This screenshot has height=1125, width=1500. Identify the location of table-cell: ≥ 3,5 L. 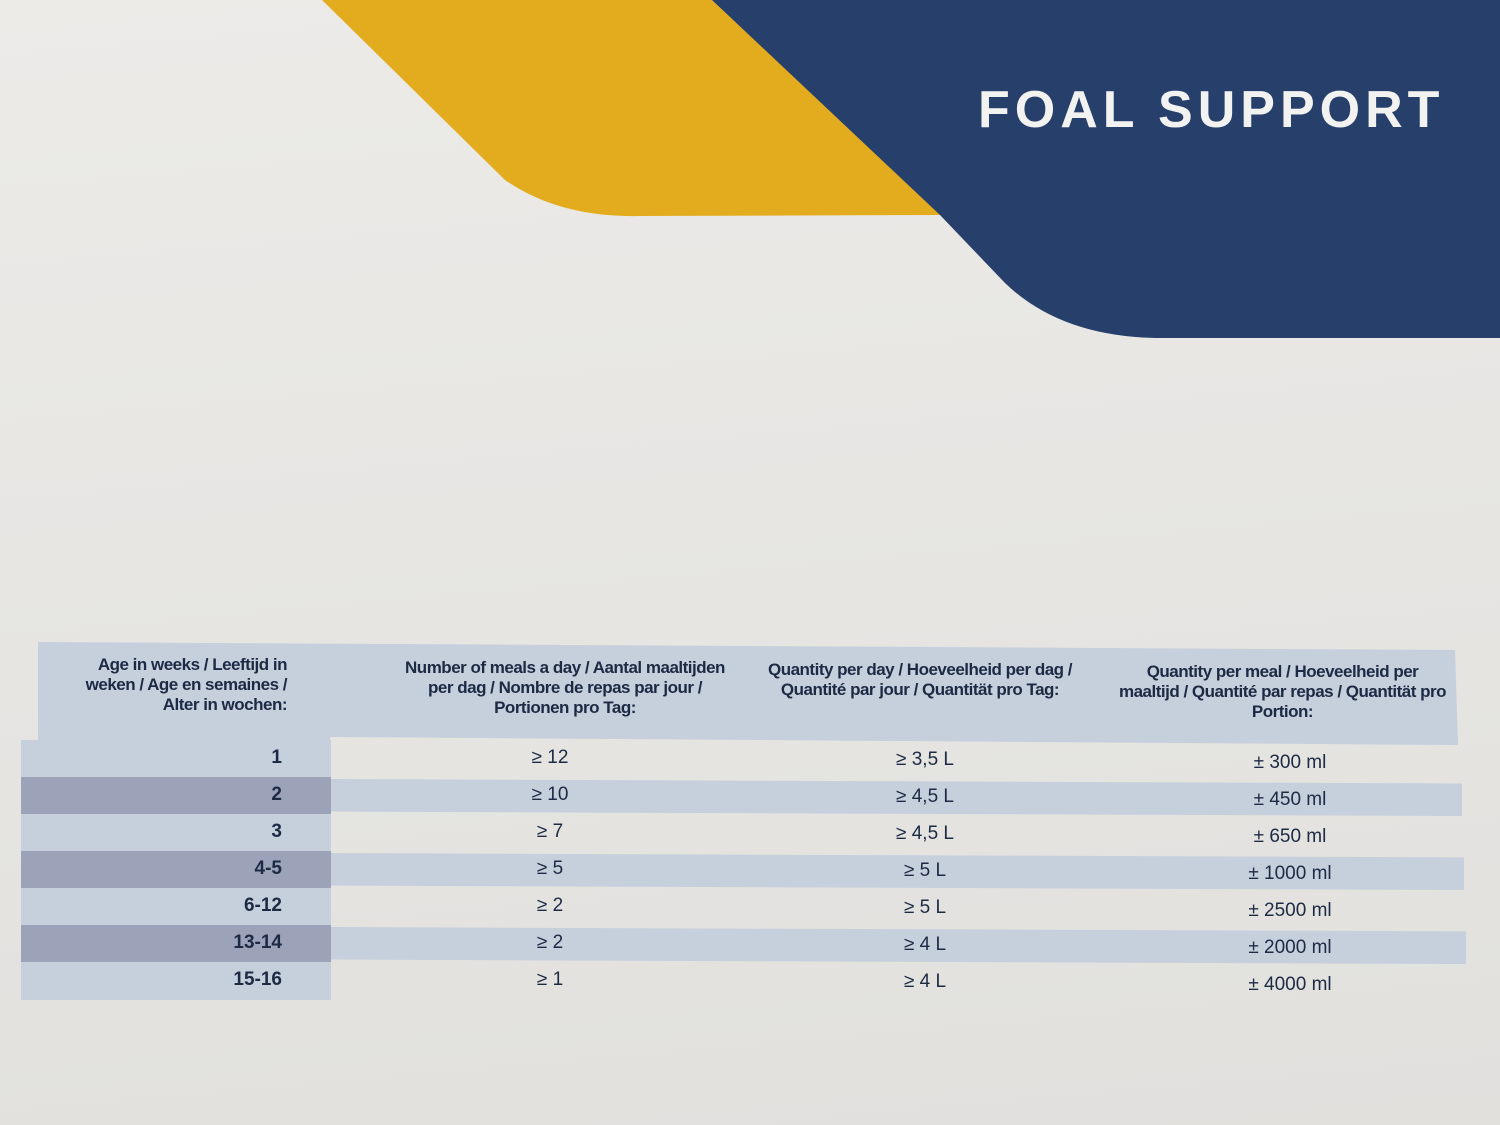
(925, 759).